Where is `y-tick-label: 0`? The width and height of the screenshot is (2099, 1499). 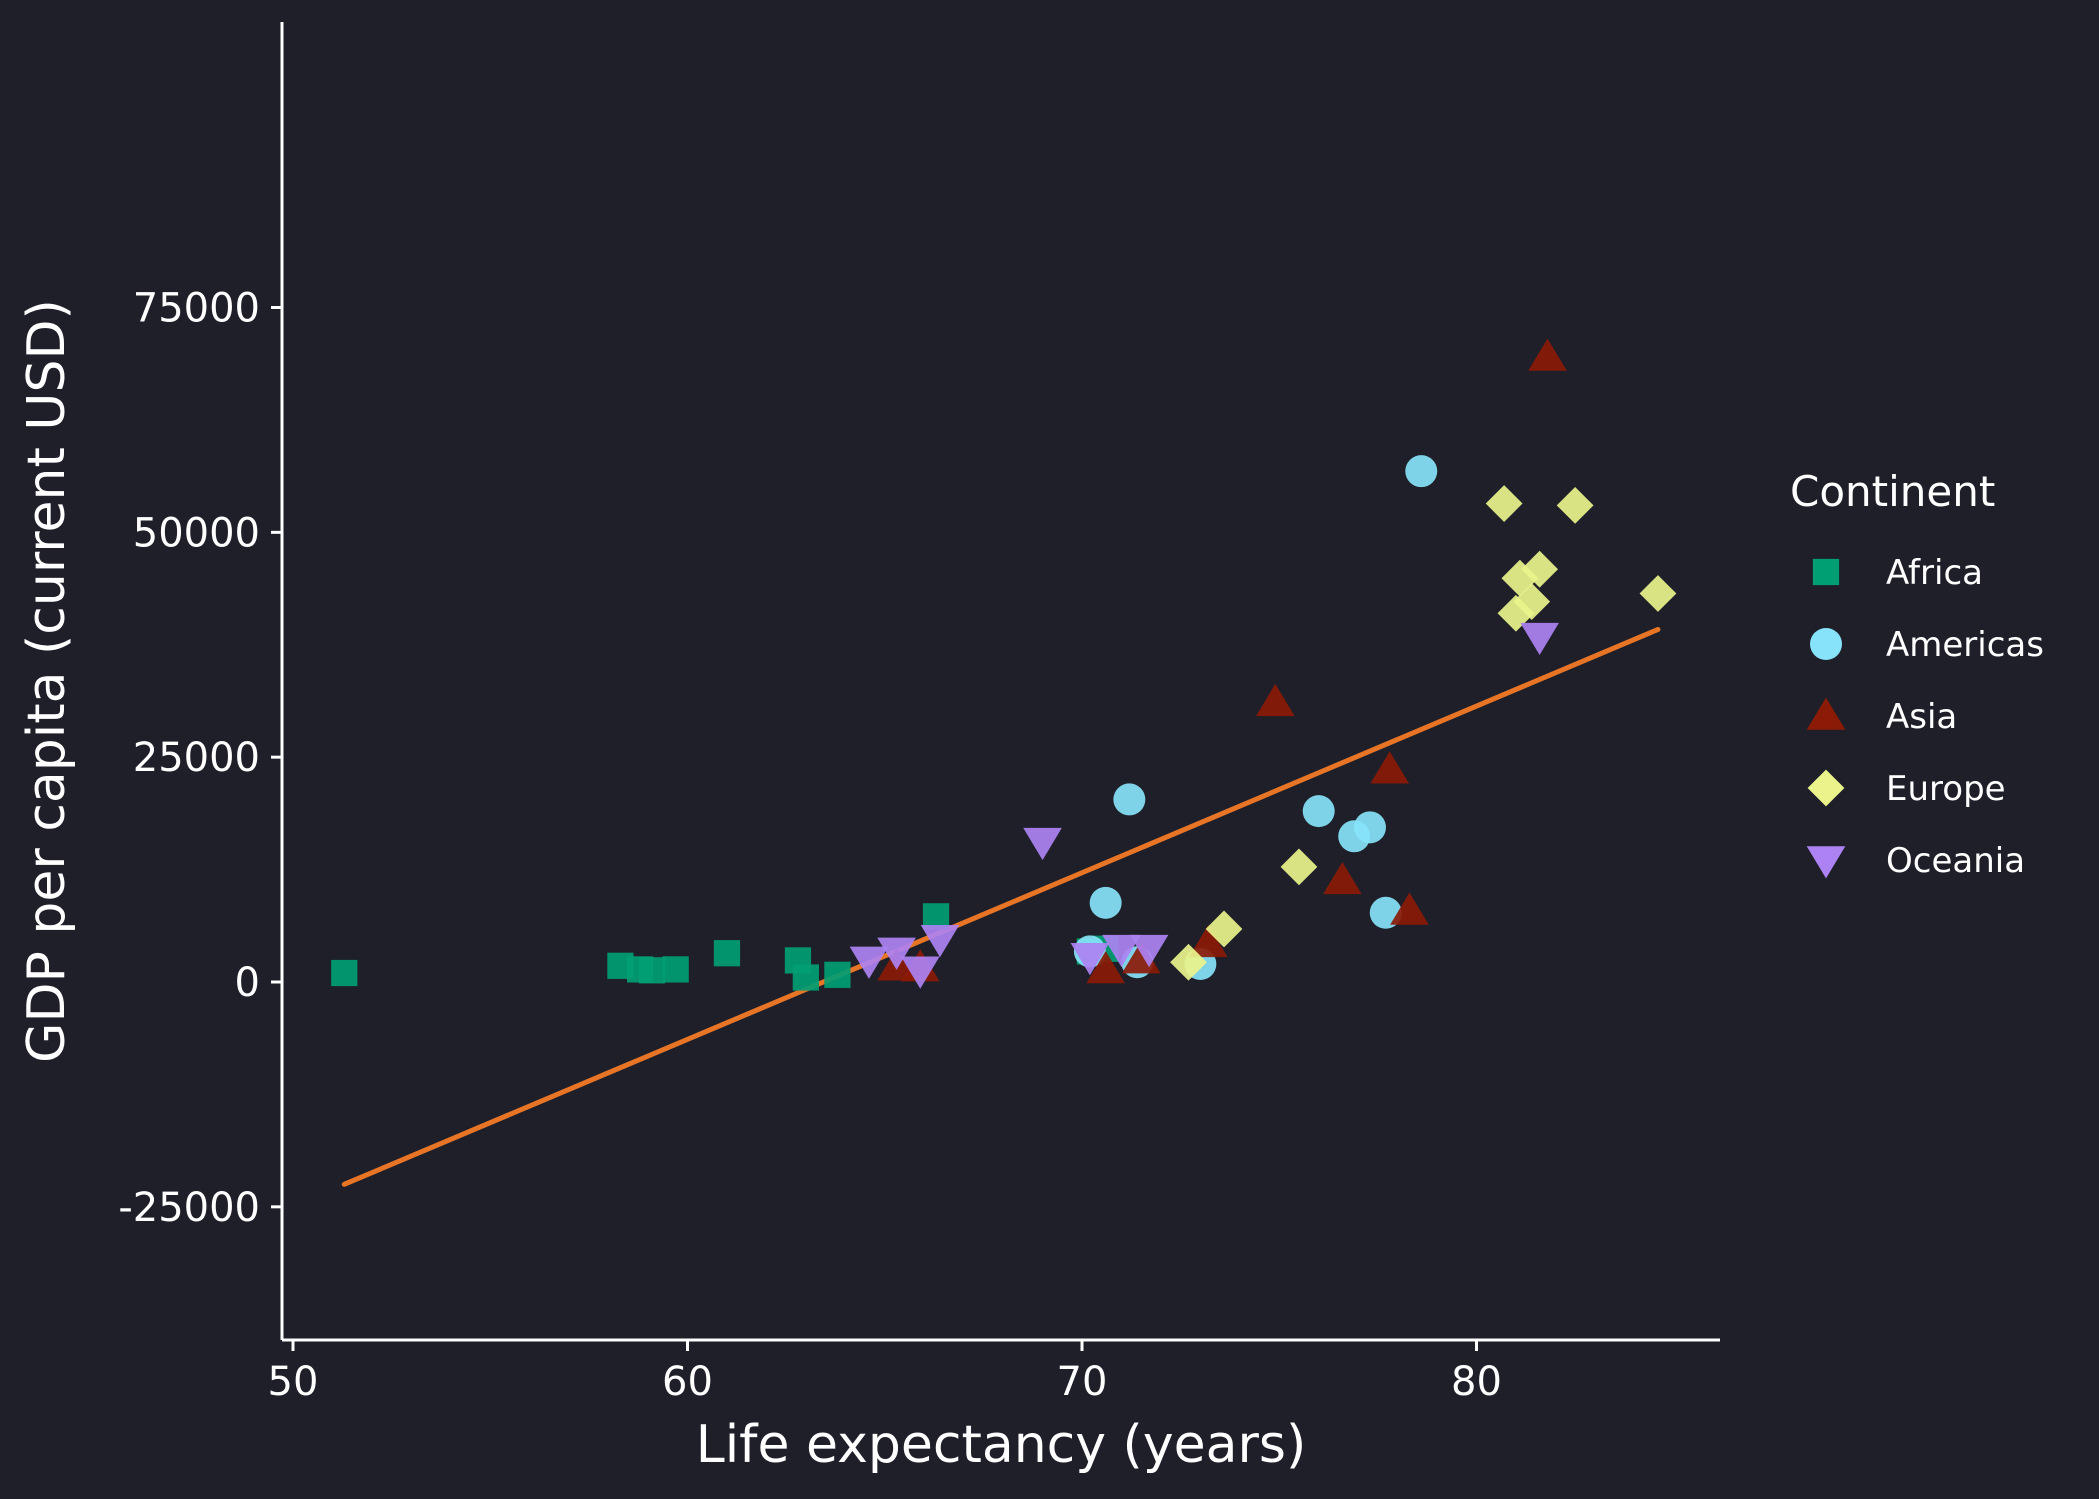
y-tick-label: 0 is located at coordinates (247, 983).